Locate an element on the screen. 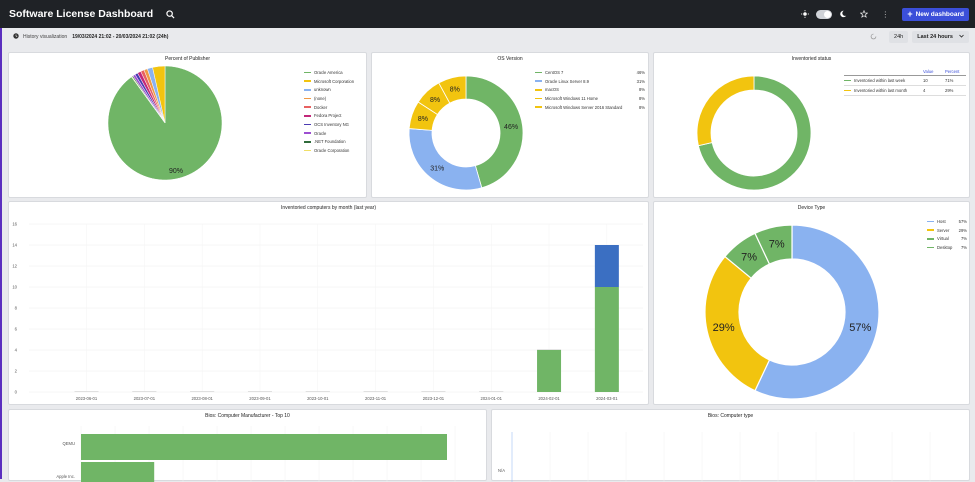 The height and width of the screenshot is (482, 975). os-donut-chart: 46% 31% 8% 8% 8% is located at coordinates (466, 133).